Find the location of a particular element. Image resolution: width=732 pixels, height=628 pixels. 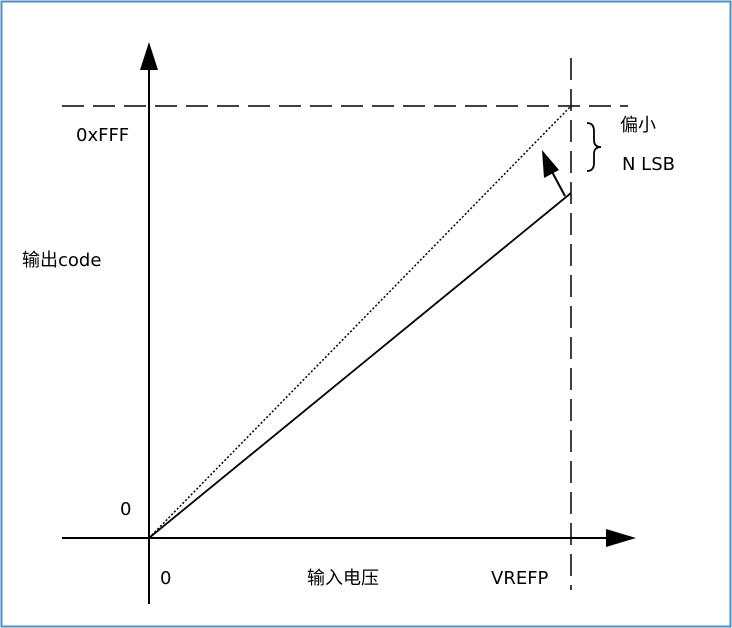

offset-brace is located at coordinates (594, 147).